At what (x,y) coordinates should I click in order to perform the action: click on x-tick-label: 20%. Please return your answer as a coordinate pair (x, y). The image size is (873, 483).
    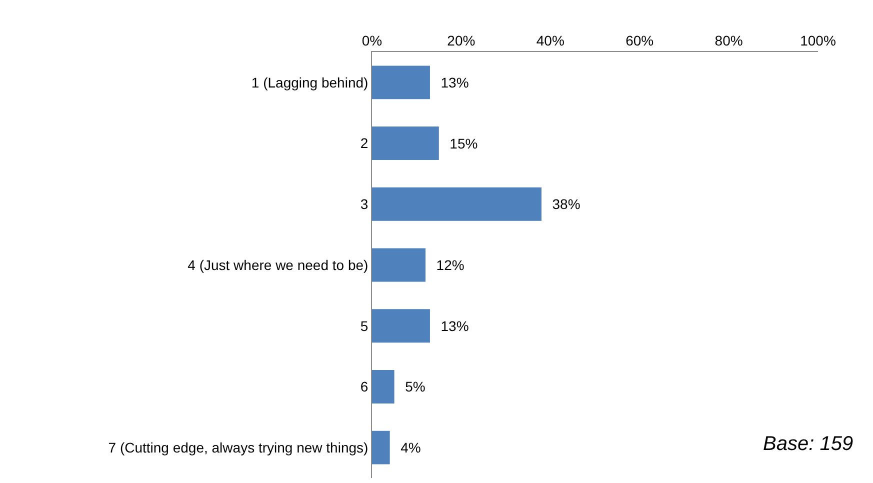
    Looking at the image, I should click on (461, 40).